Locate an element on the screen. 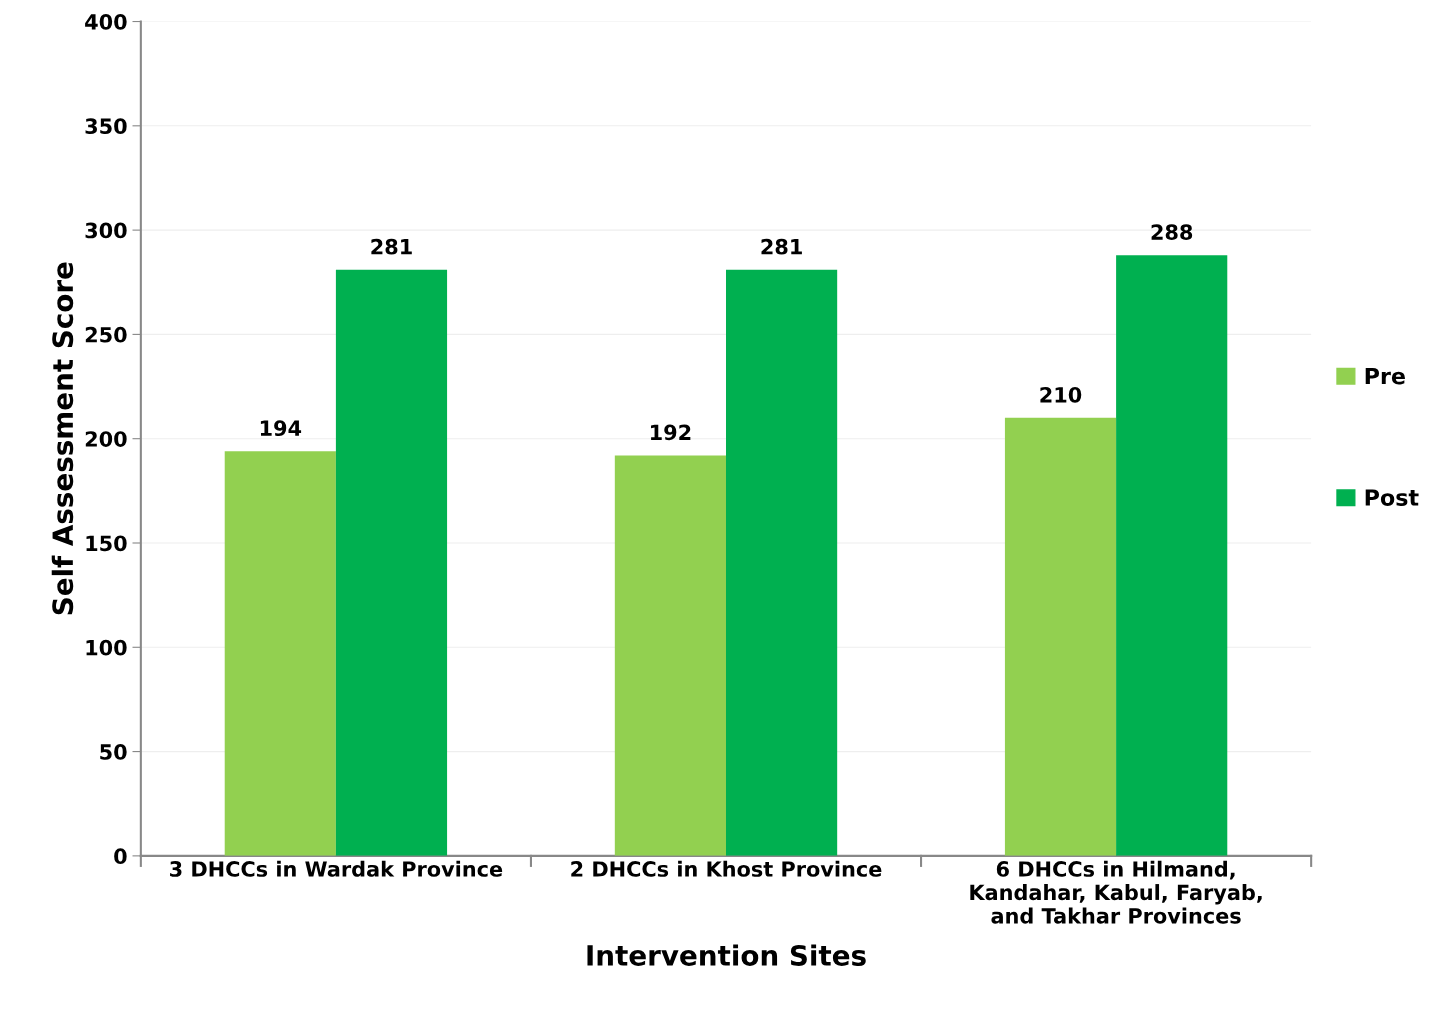 The image size is (1452, 1025). y-tick-label: 300 is located at coordinates (106, 230).